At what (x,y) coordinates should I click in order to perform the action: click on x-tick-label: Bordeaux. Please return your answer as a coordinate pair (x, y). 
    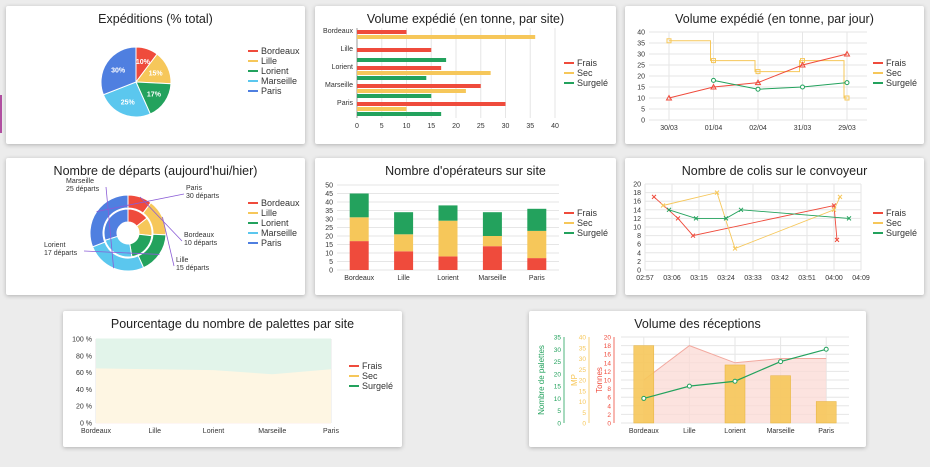
    Looking at the image, I should click on (96, 431).